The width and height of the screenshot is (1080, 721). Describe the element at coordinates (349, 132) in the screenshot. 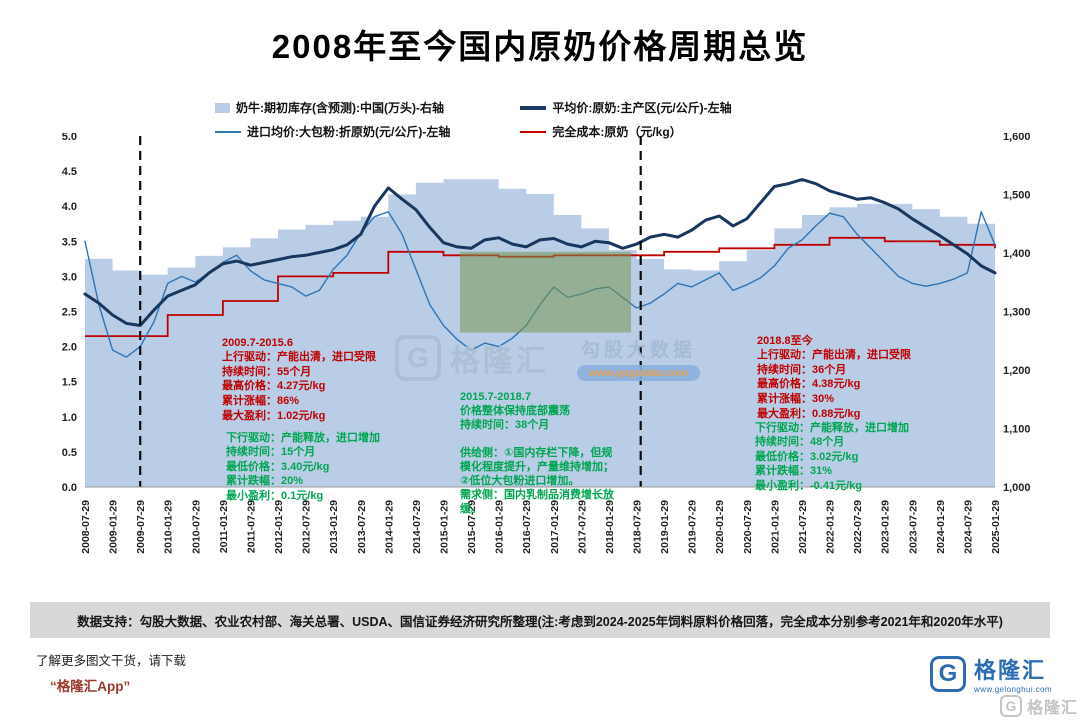

I see `legend-label-import-price: 进口均价:大包粉:折原奶(元/公斤)-左轴` at that location.